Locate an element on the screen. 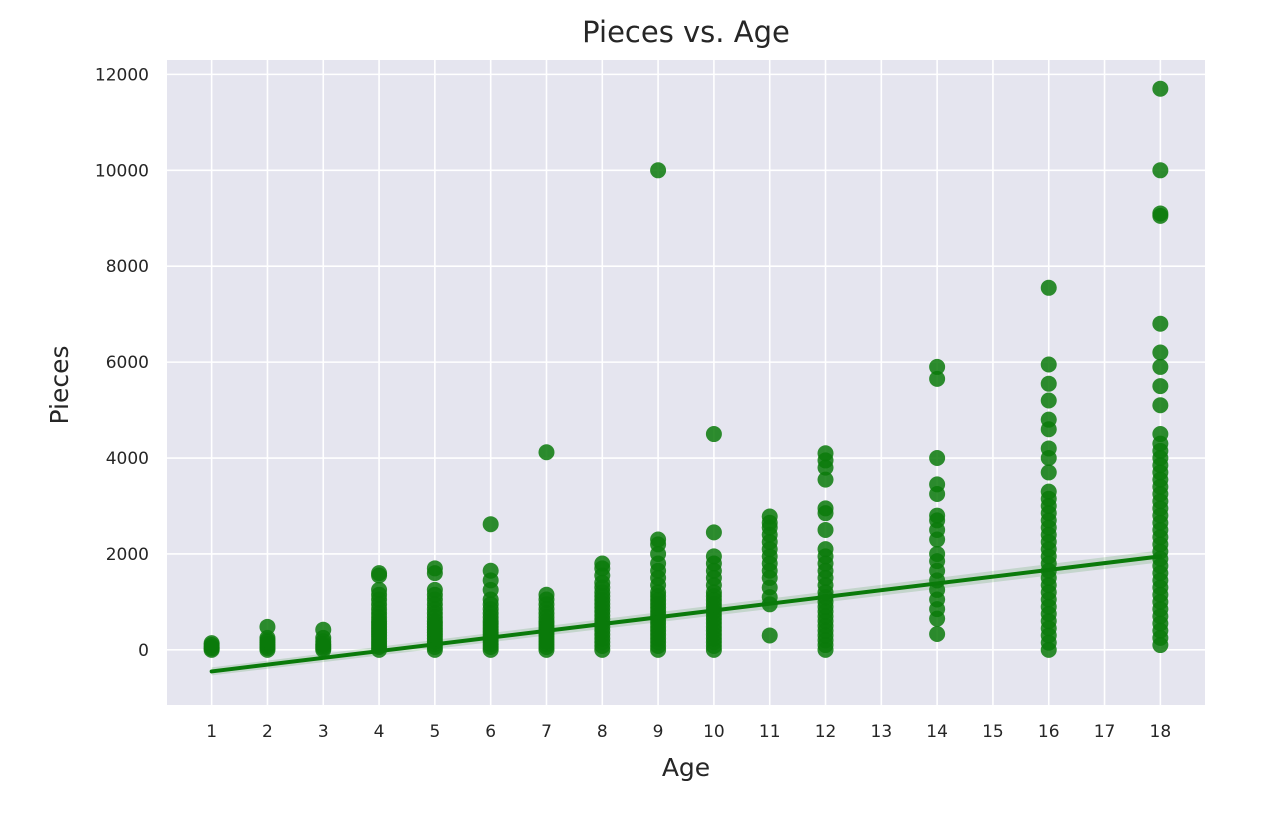 The height and width of the screenshot is (826, 1285). chart-title: Pieces vs. Age is located at coordinates (686, 32).